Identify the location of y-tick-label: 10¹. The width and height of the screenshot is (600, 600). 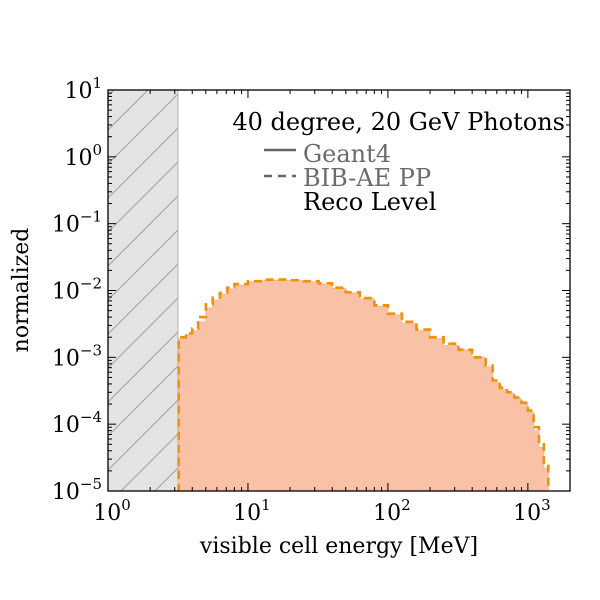
(83, 89).